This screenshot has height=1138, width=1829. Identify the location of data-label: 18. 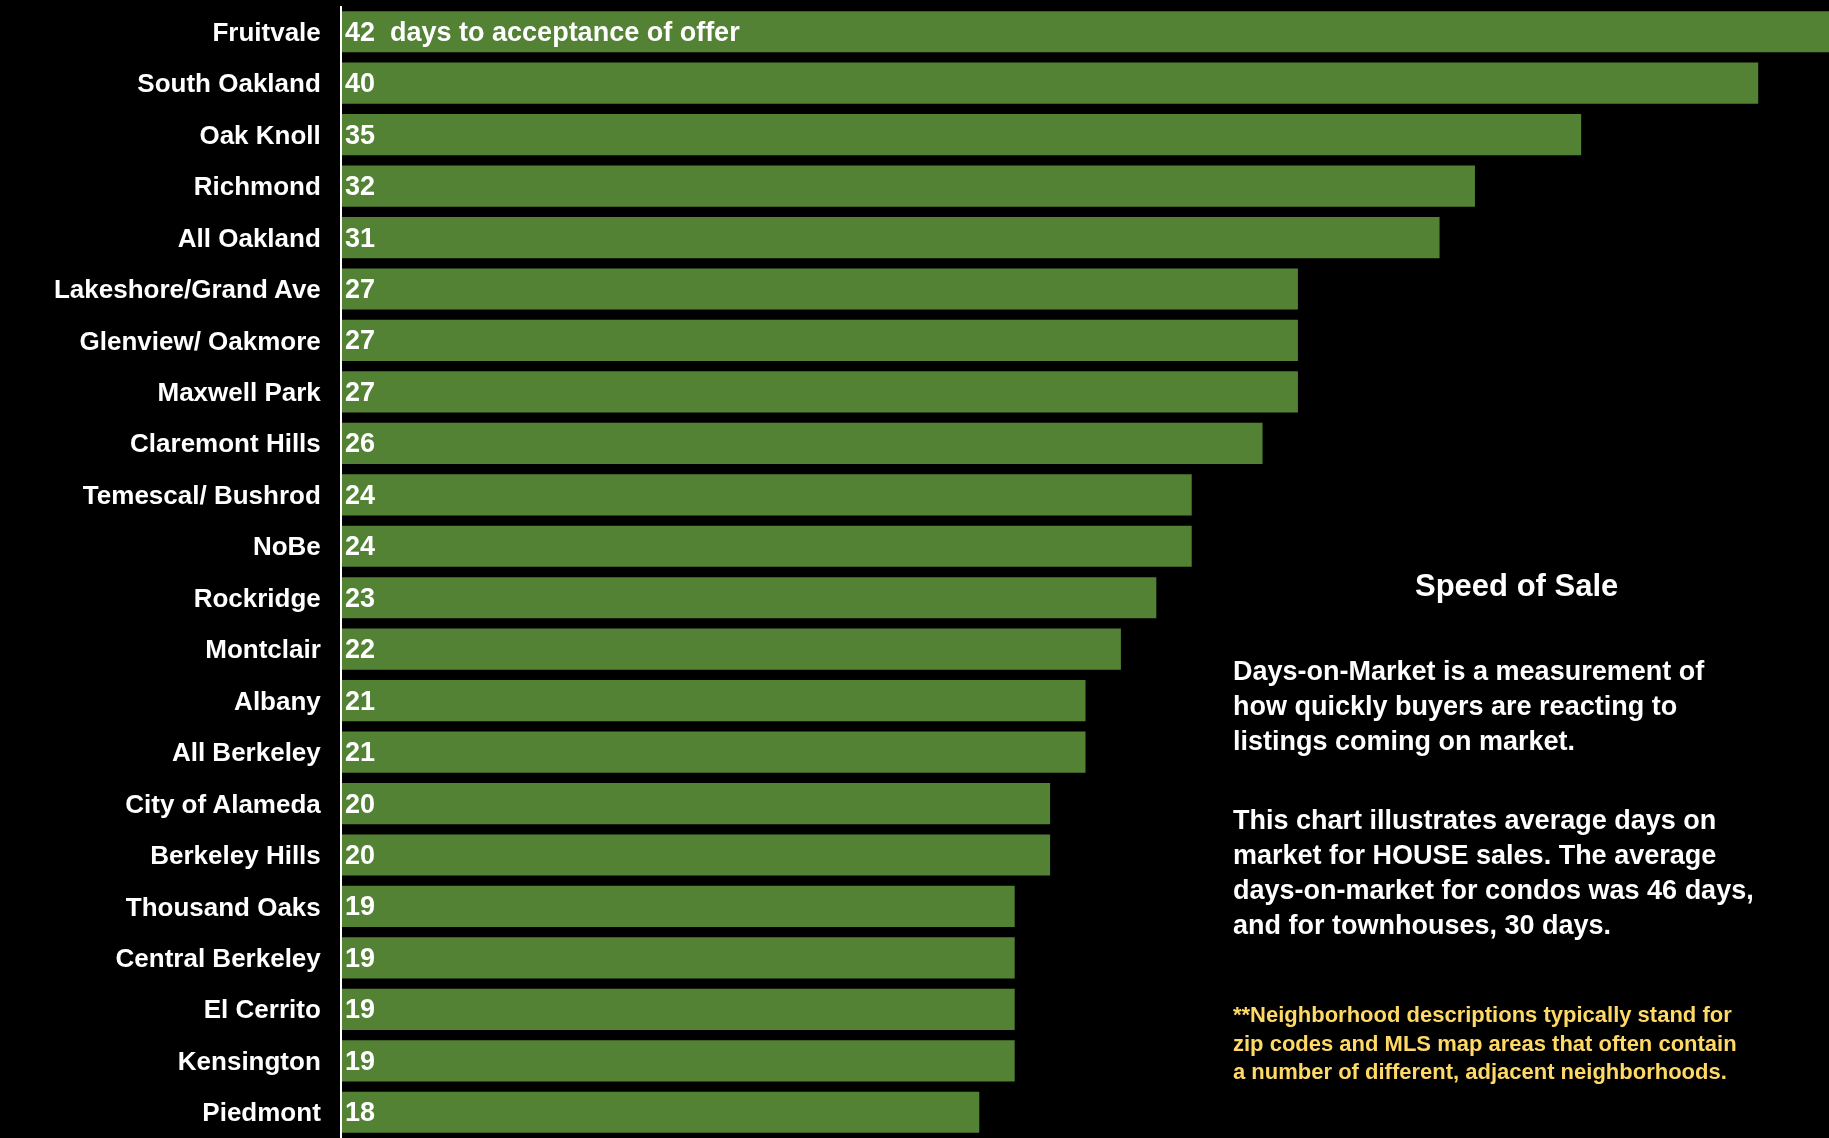
(360, 1112).